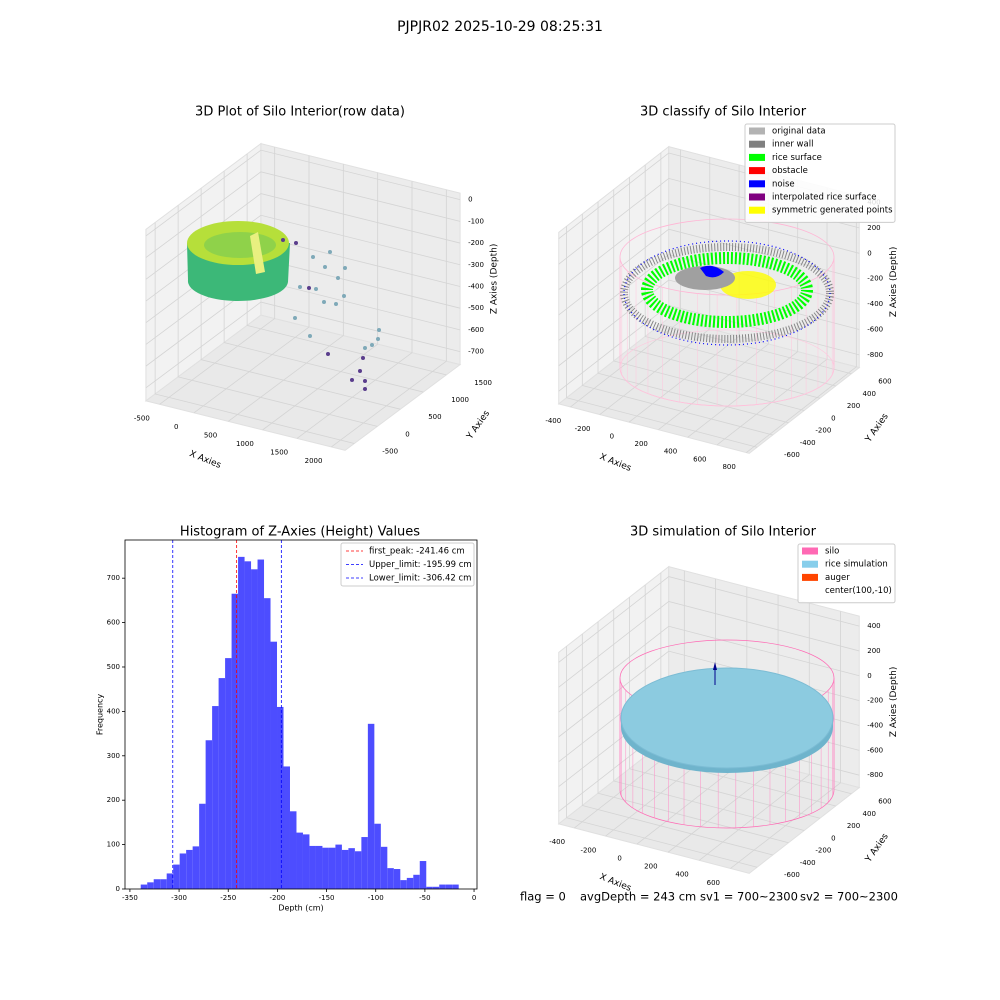  I want to click on pane, so click(303, 382).